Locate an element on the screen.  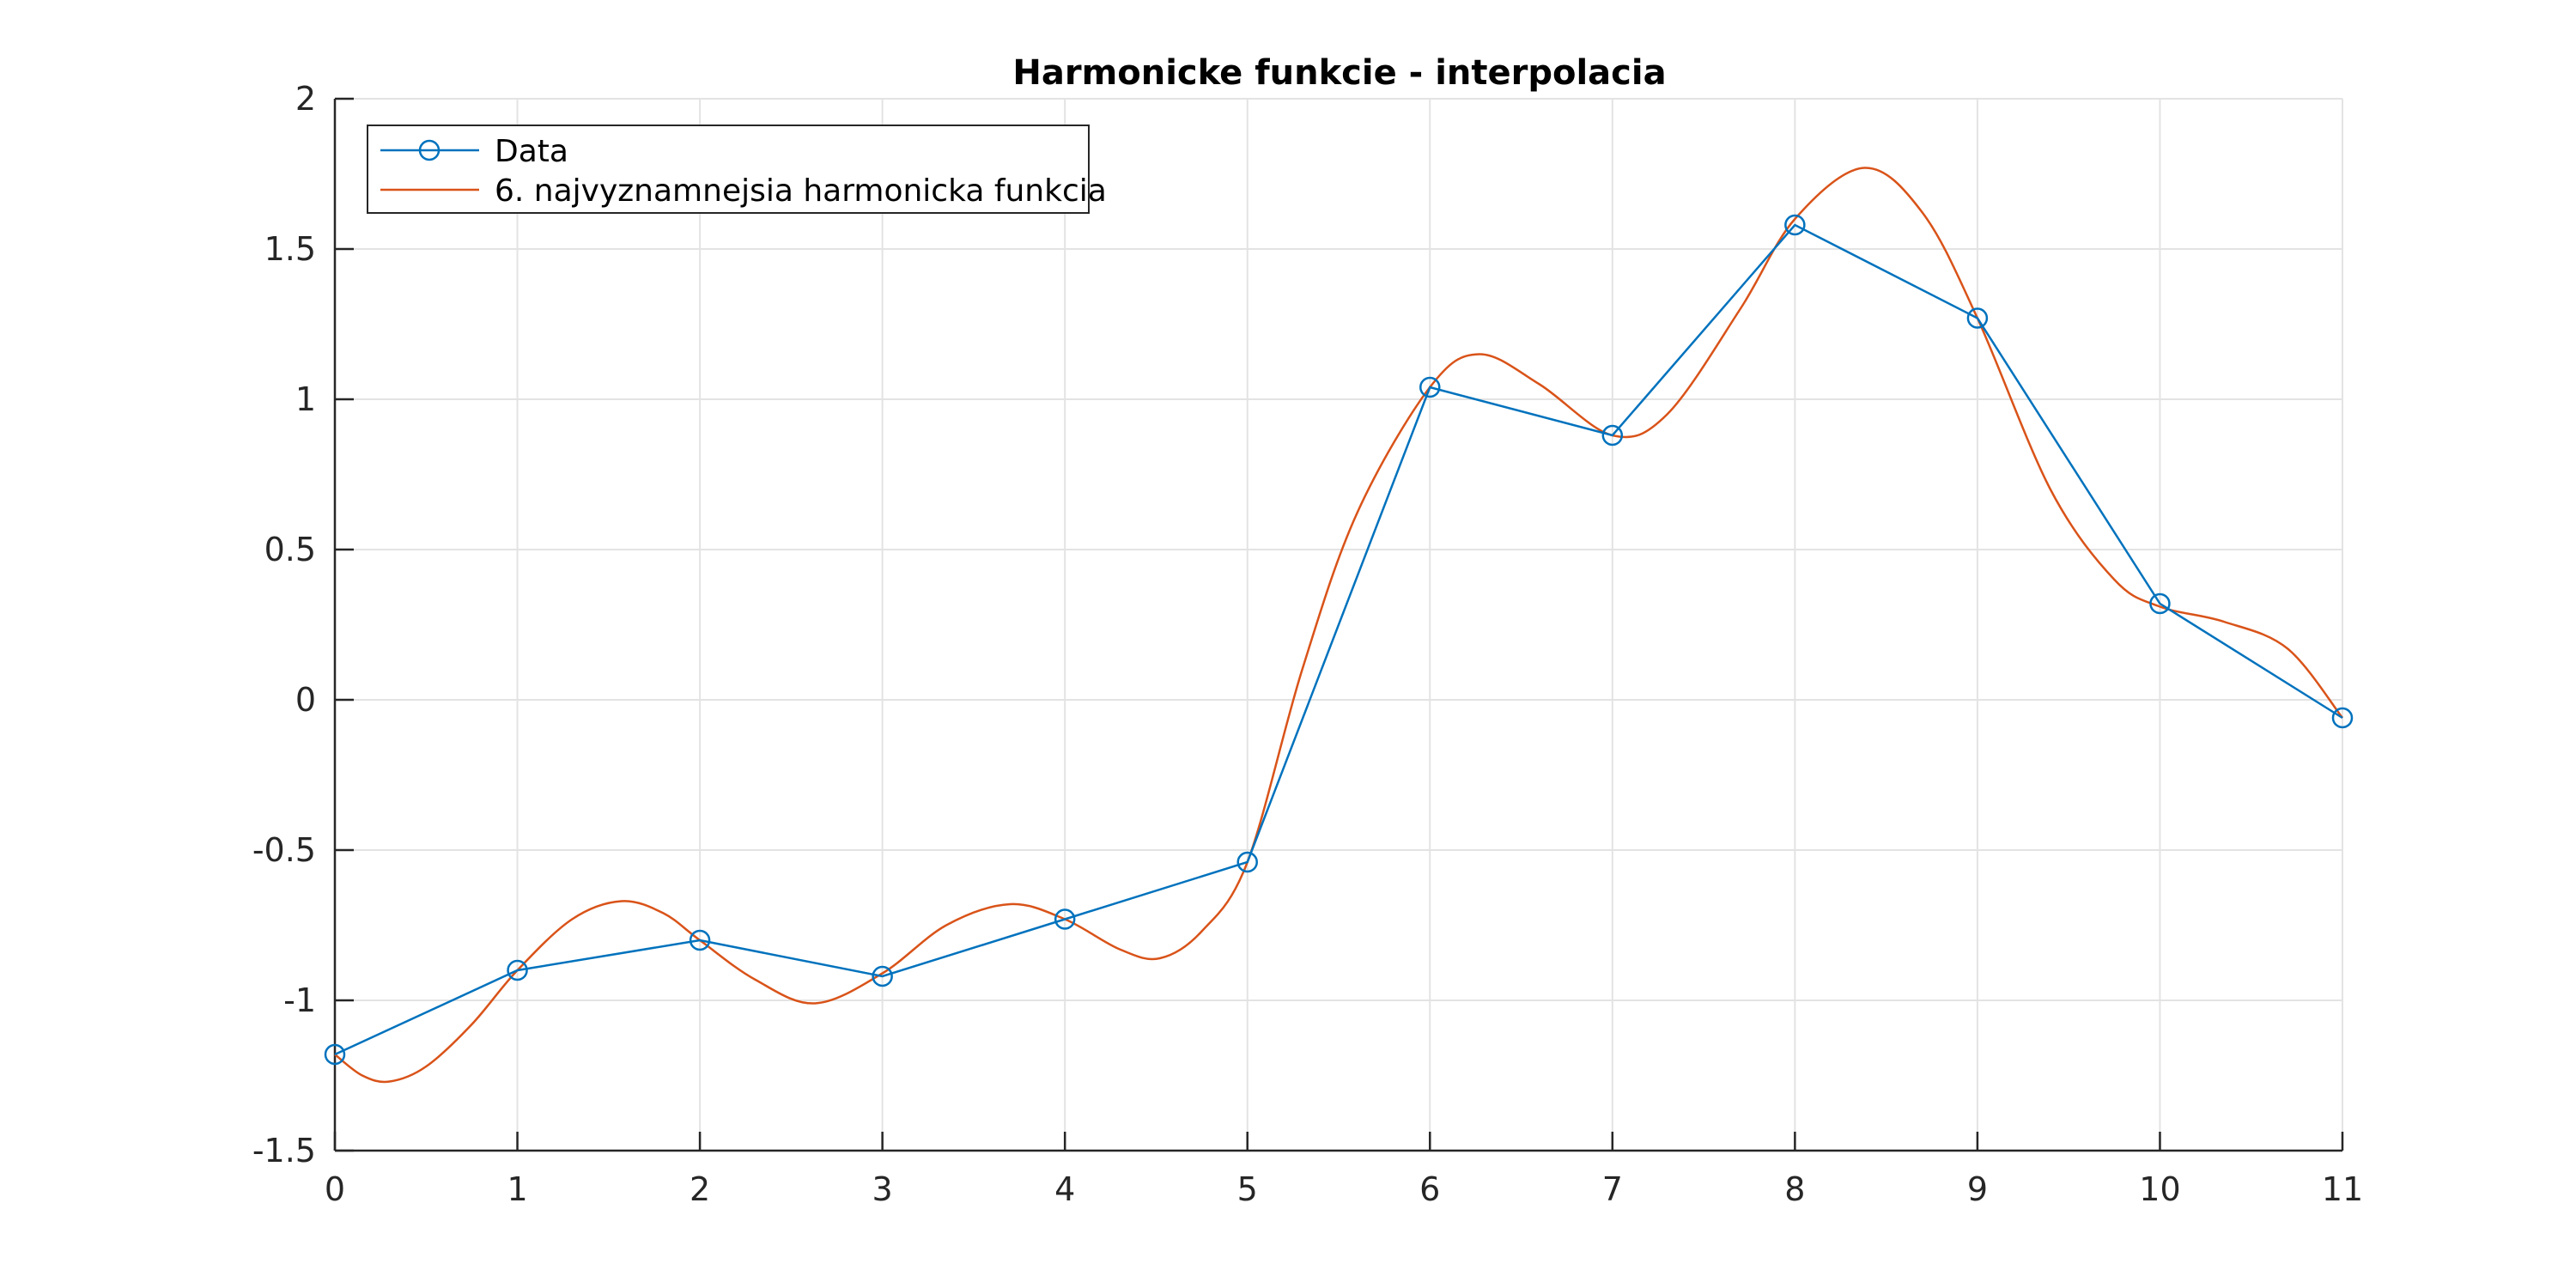
x-tick-label: 6 is located at coordinates (1429, 1189).